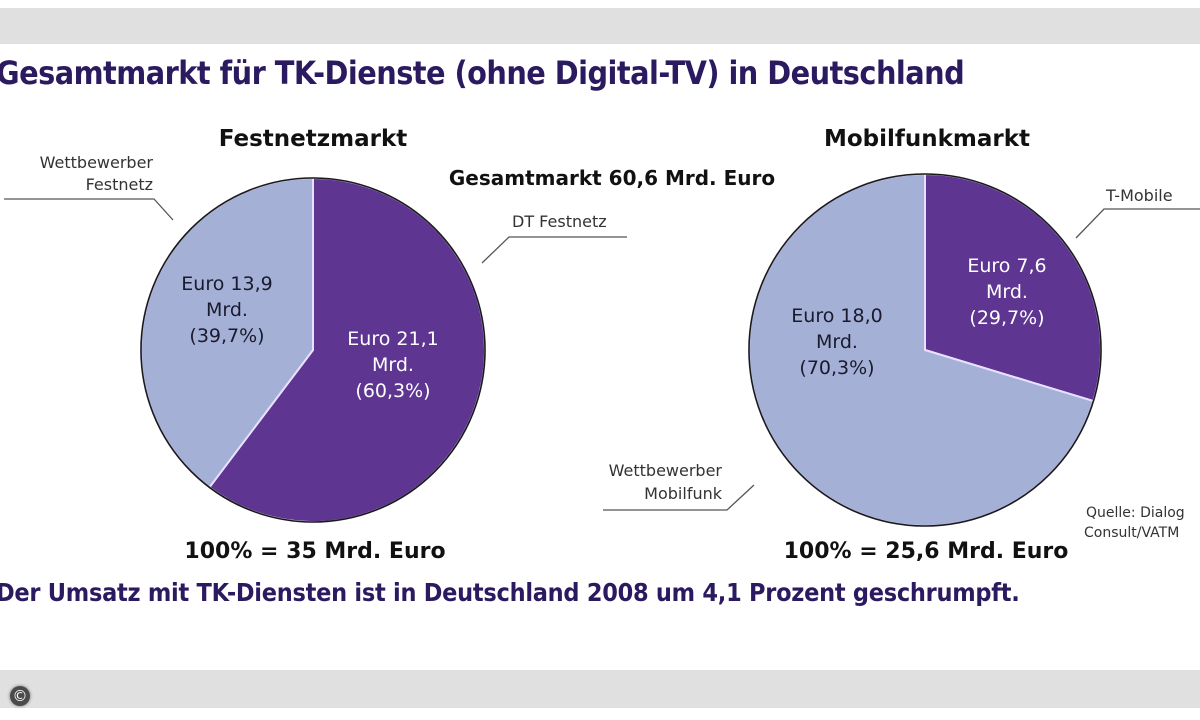  Describe the element at coordinates (1007, 292) in the screenshot. I see `slice-label-t-mobile-line2: Mrd.` at that location.